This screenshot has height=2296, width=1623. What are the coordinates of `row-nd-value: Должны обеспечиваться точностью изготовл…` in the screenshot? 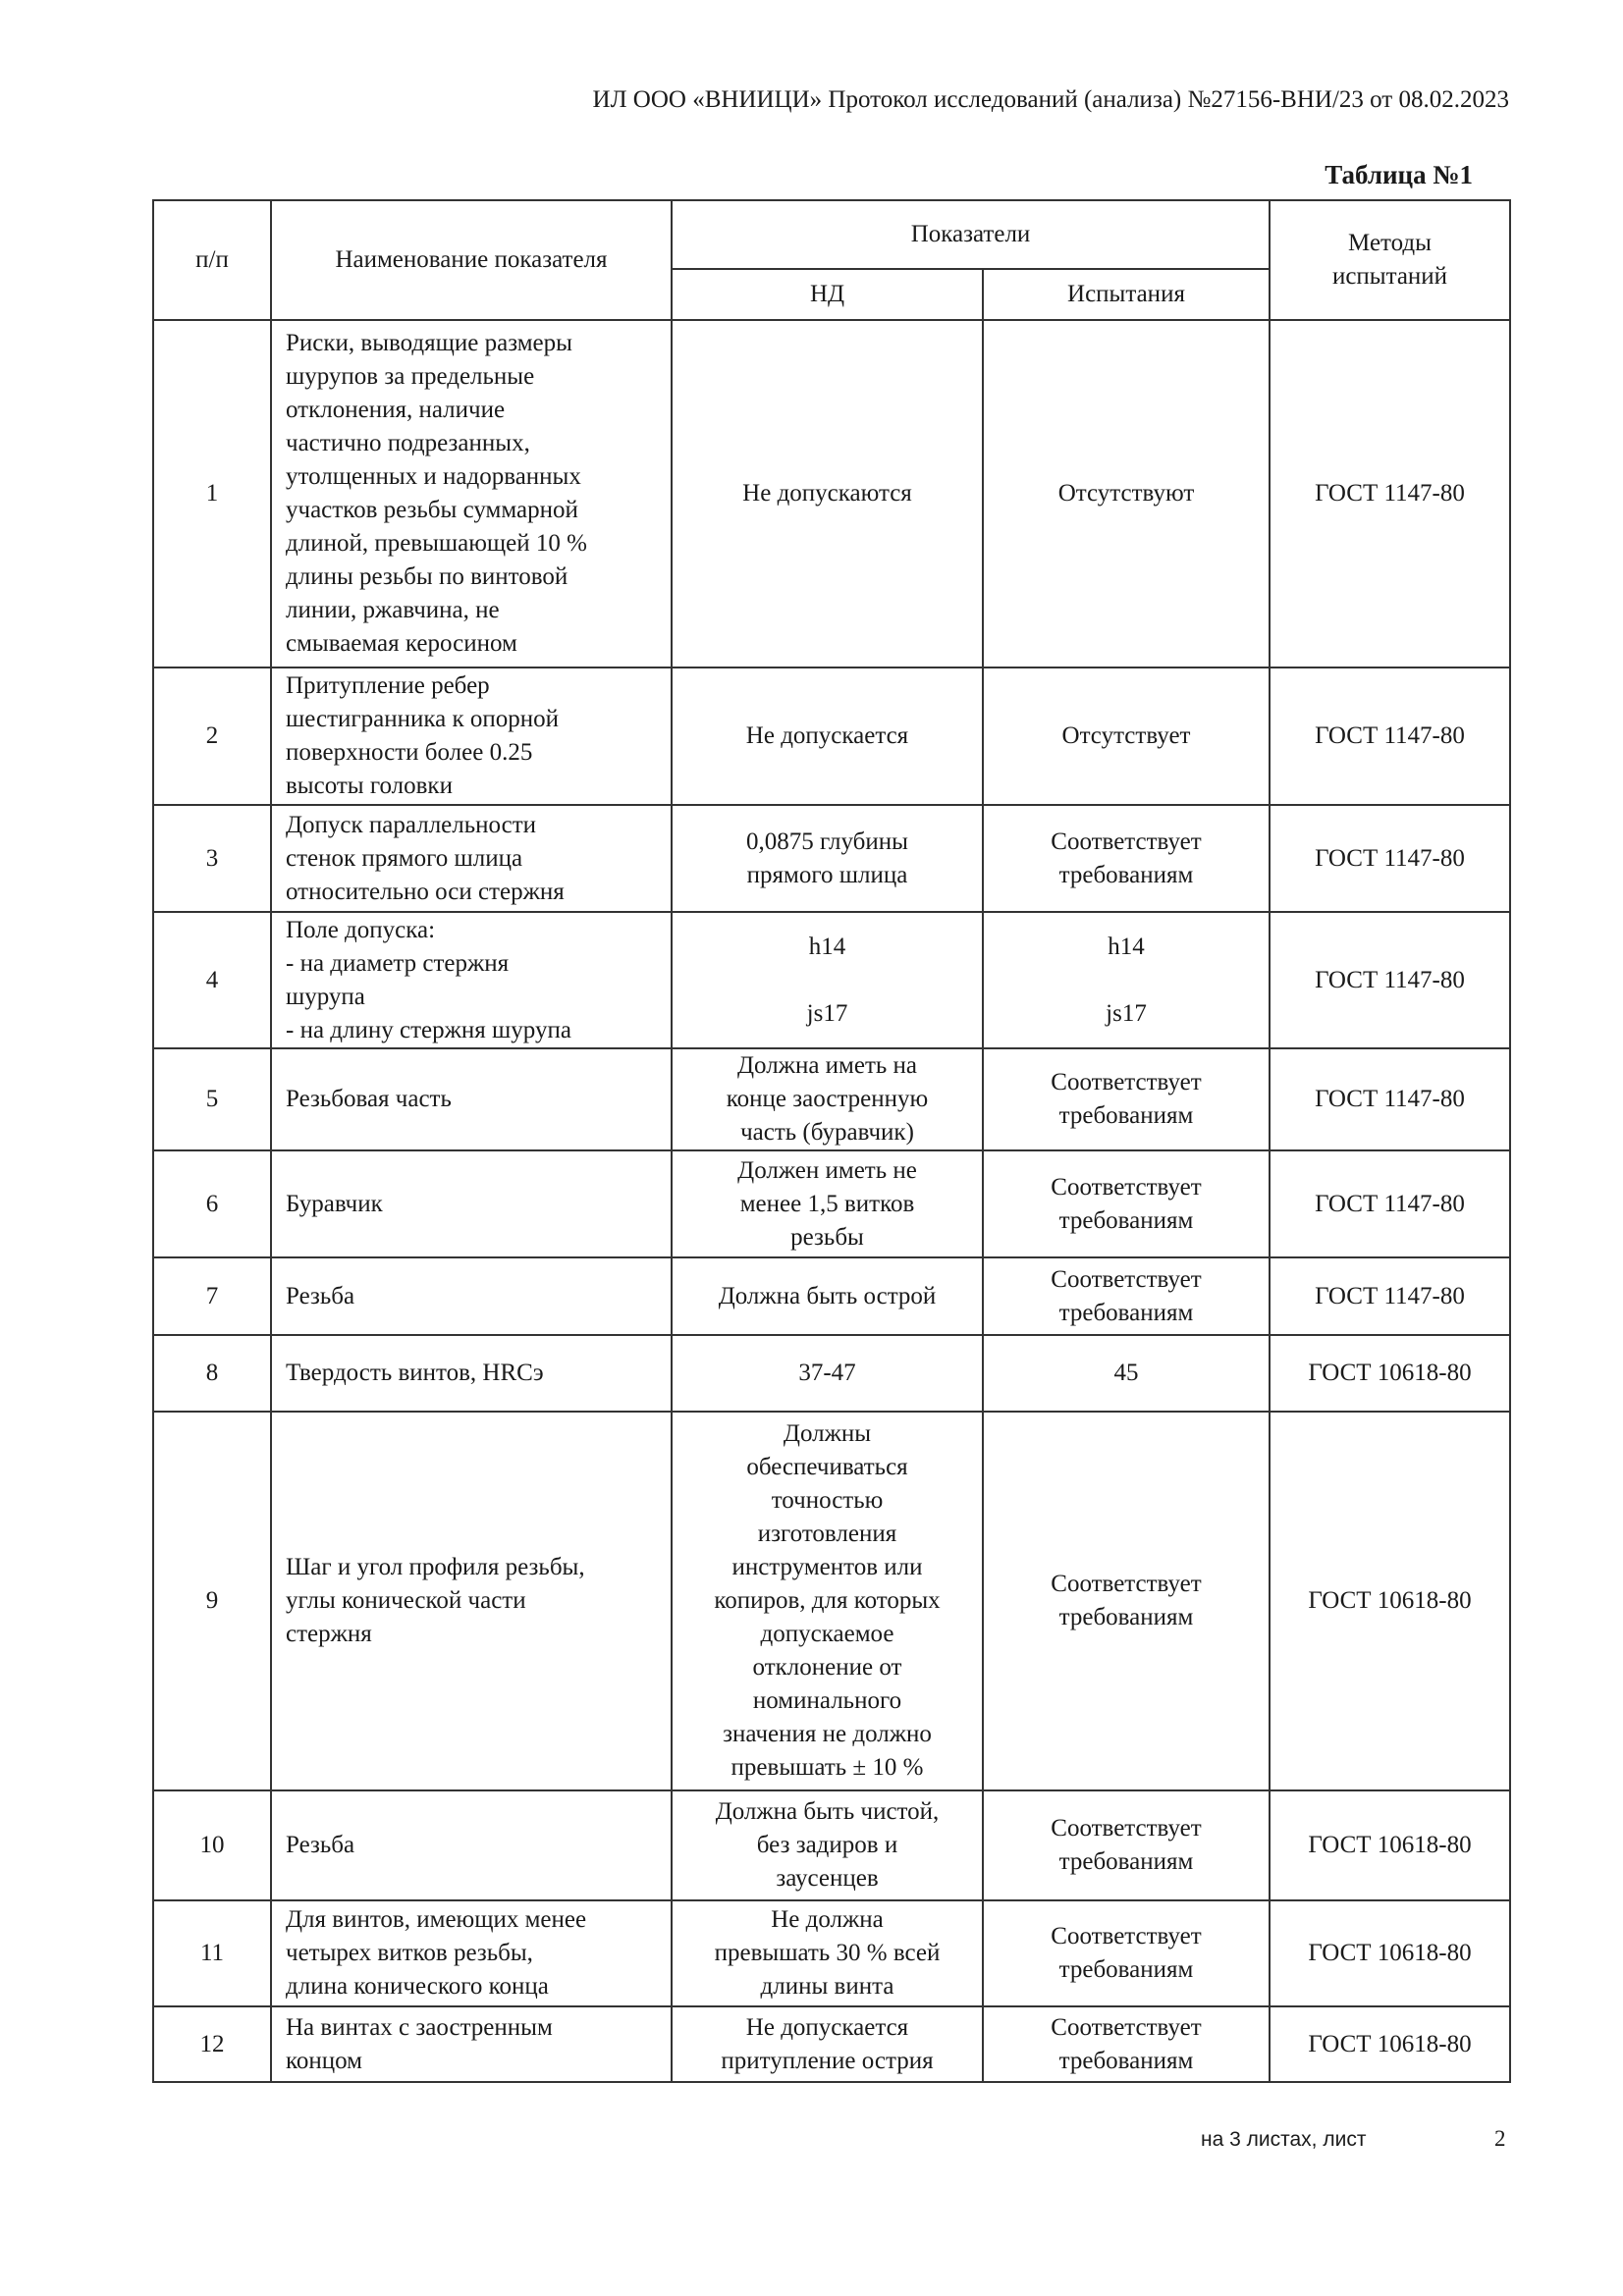 It's located at (827, 1601).